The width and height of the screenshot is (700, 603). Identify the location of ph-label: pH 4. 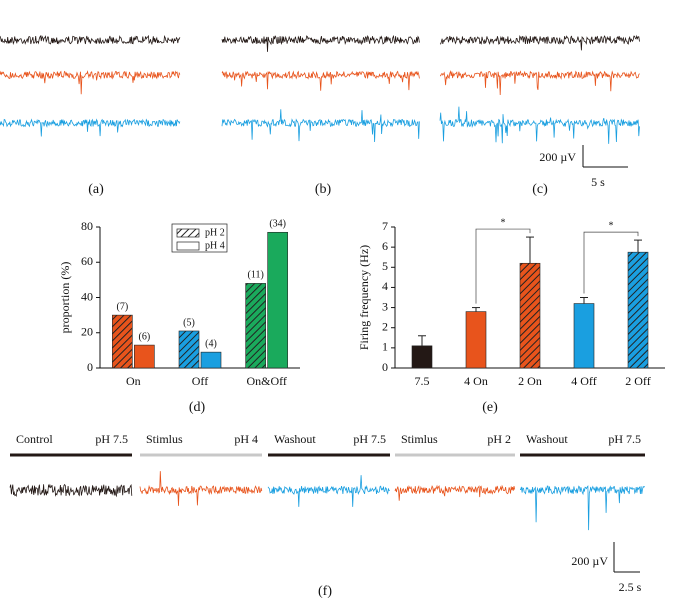
(246, 439).